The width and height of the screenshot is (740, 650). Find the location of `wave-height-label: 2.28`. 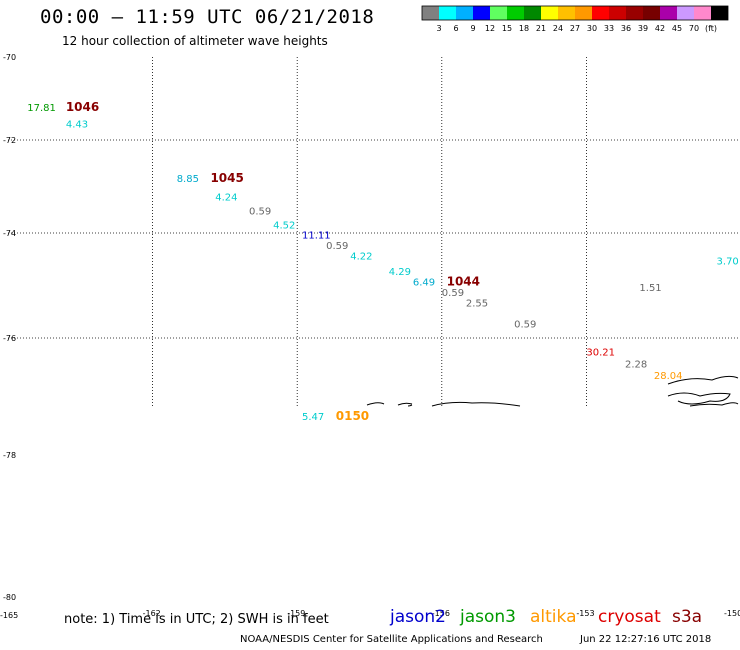

wave-height-label: 2.28 is located at coordinates (636, 364).